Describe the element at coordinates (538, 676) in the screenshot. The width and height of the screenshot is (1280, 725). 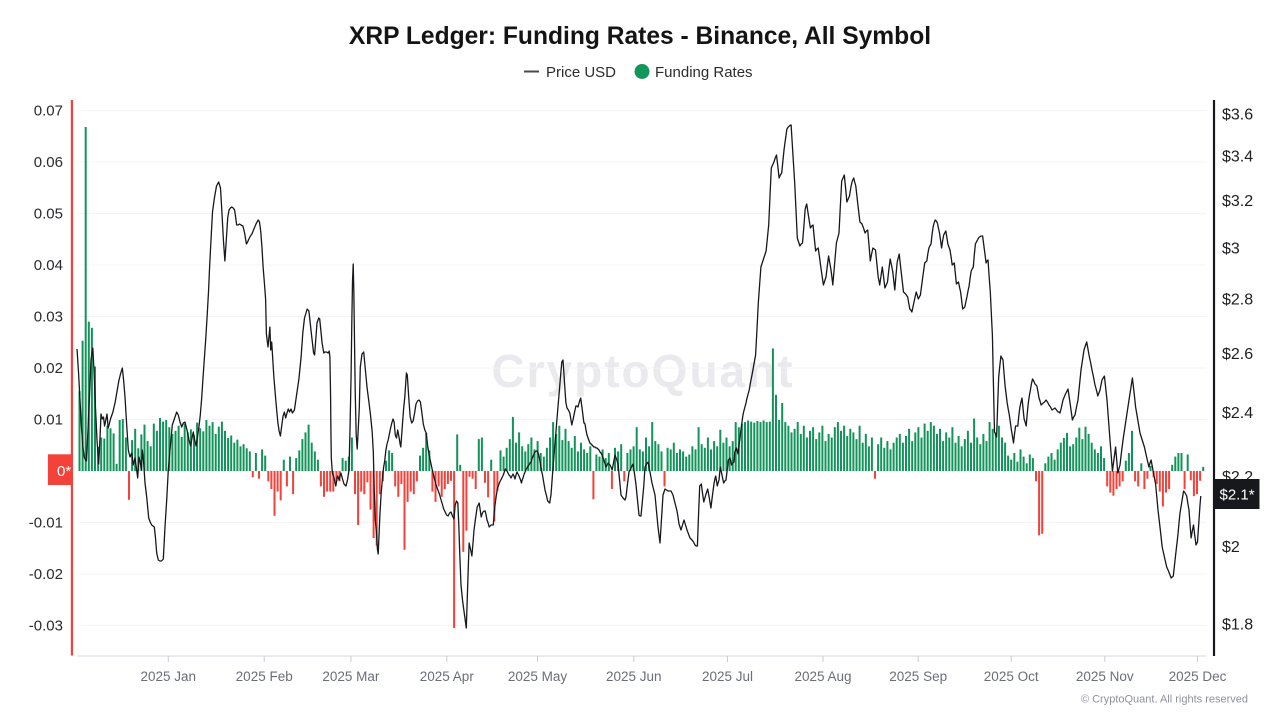
I see `svg-text: 2025 May` at that location.